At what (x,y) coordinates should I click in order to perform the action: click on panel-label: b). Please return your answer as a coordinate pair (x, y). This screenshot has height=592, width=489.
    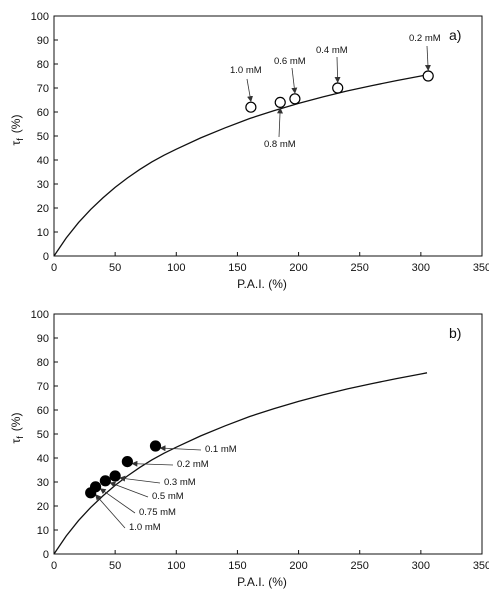
    Looking at the image, I should click on (455, 333).